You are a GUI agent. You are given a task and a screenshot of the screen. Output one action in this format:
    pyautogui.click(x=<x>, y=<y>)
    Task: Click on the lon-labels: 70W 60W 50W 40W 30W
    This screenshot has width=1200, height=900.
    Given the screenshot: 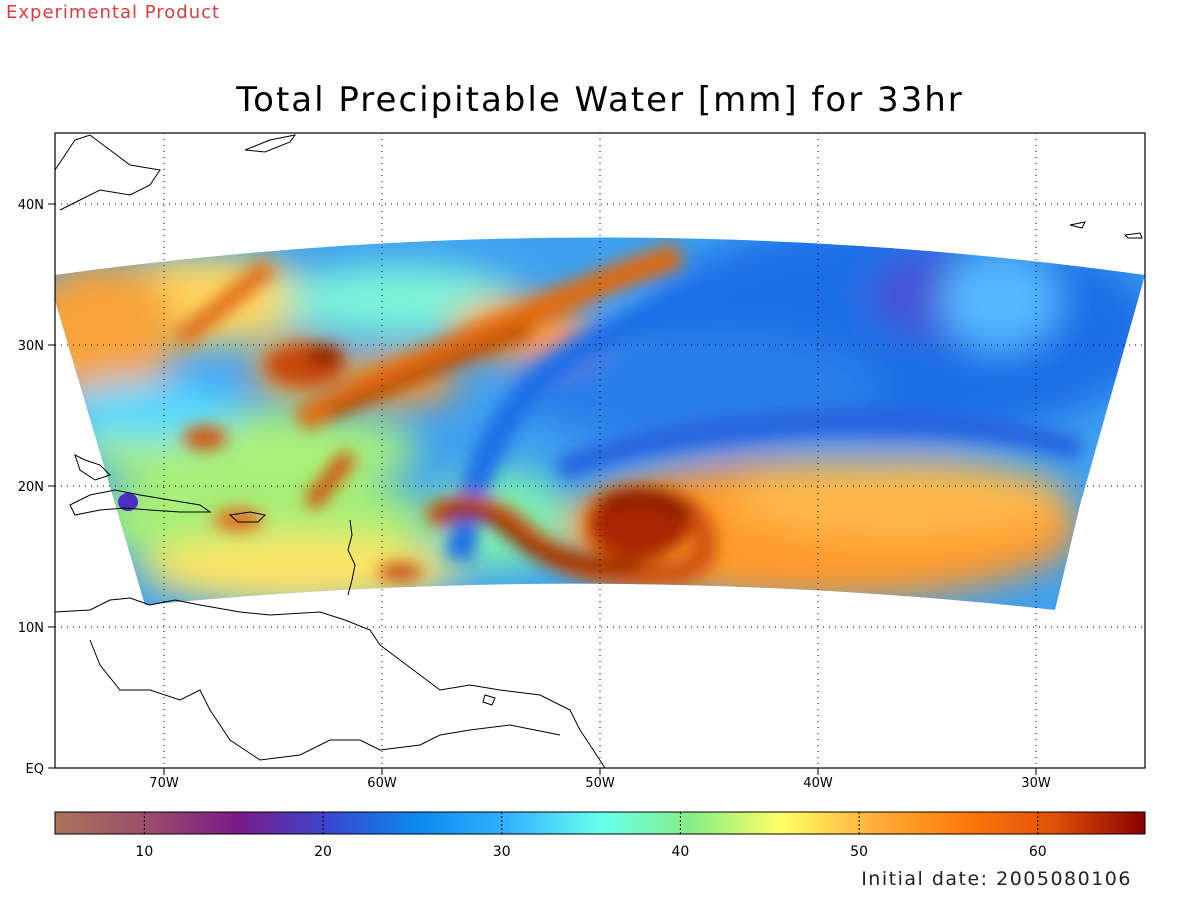 What is the action you would take?
    pyautogui.click(x=600, y=783)
    